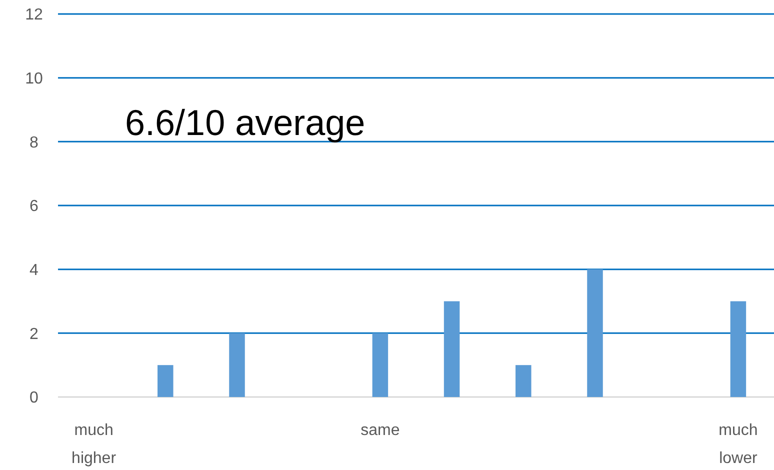 This screenshot has height=470, width=774. What do you see at coordinates (34, 270) in the screenshot?
I see `y-tick-label: 4` at bounding box center [34, 270].